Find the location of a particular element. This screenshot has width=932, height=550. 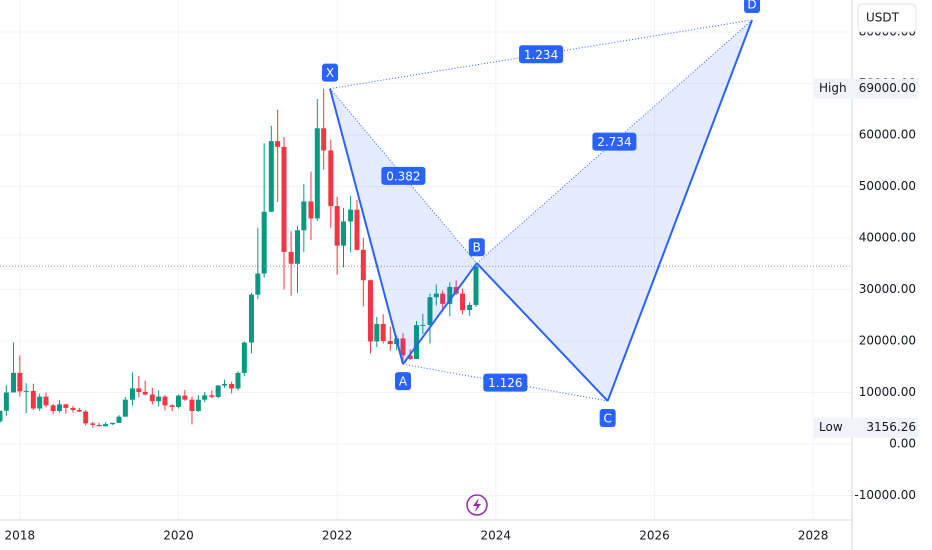

pattern-point-label: A is located at coordinates (403, 382).